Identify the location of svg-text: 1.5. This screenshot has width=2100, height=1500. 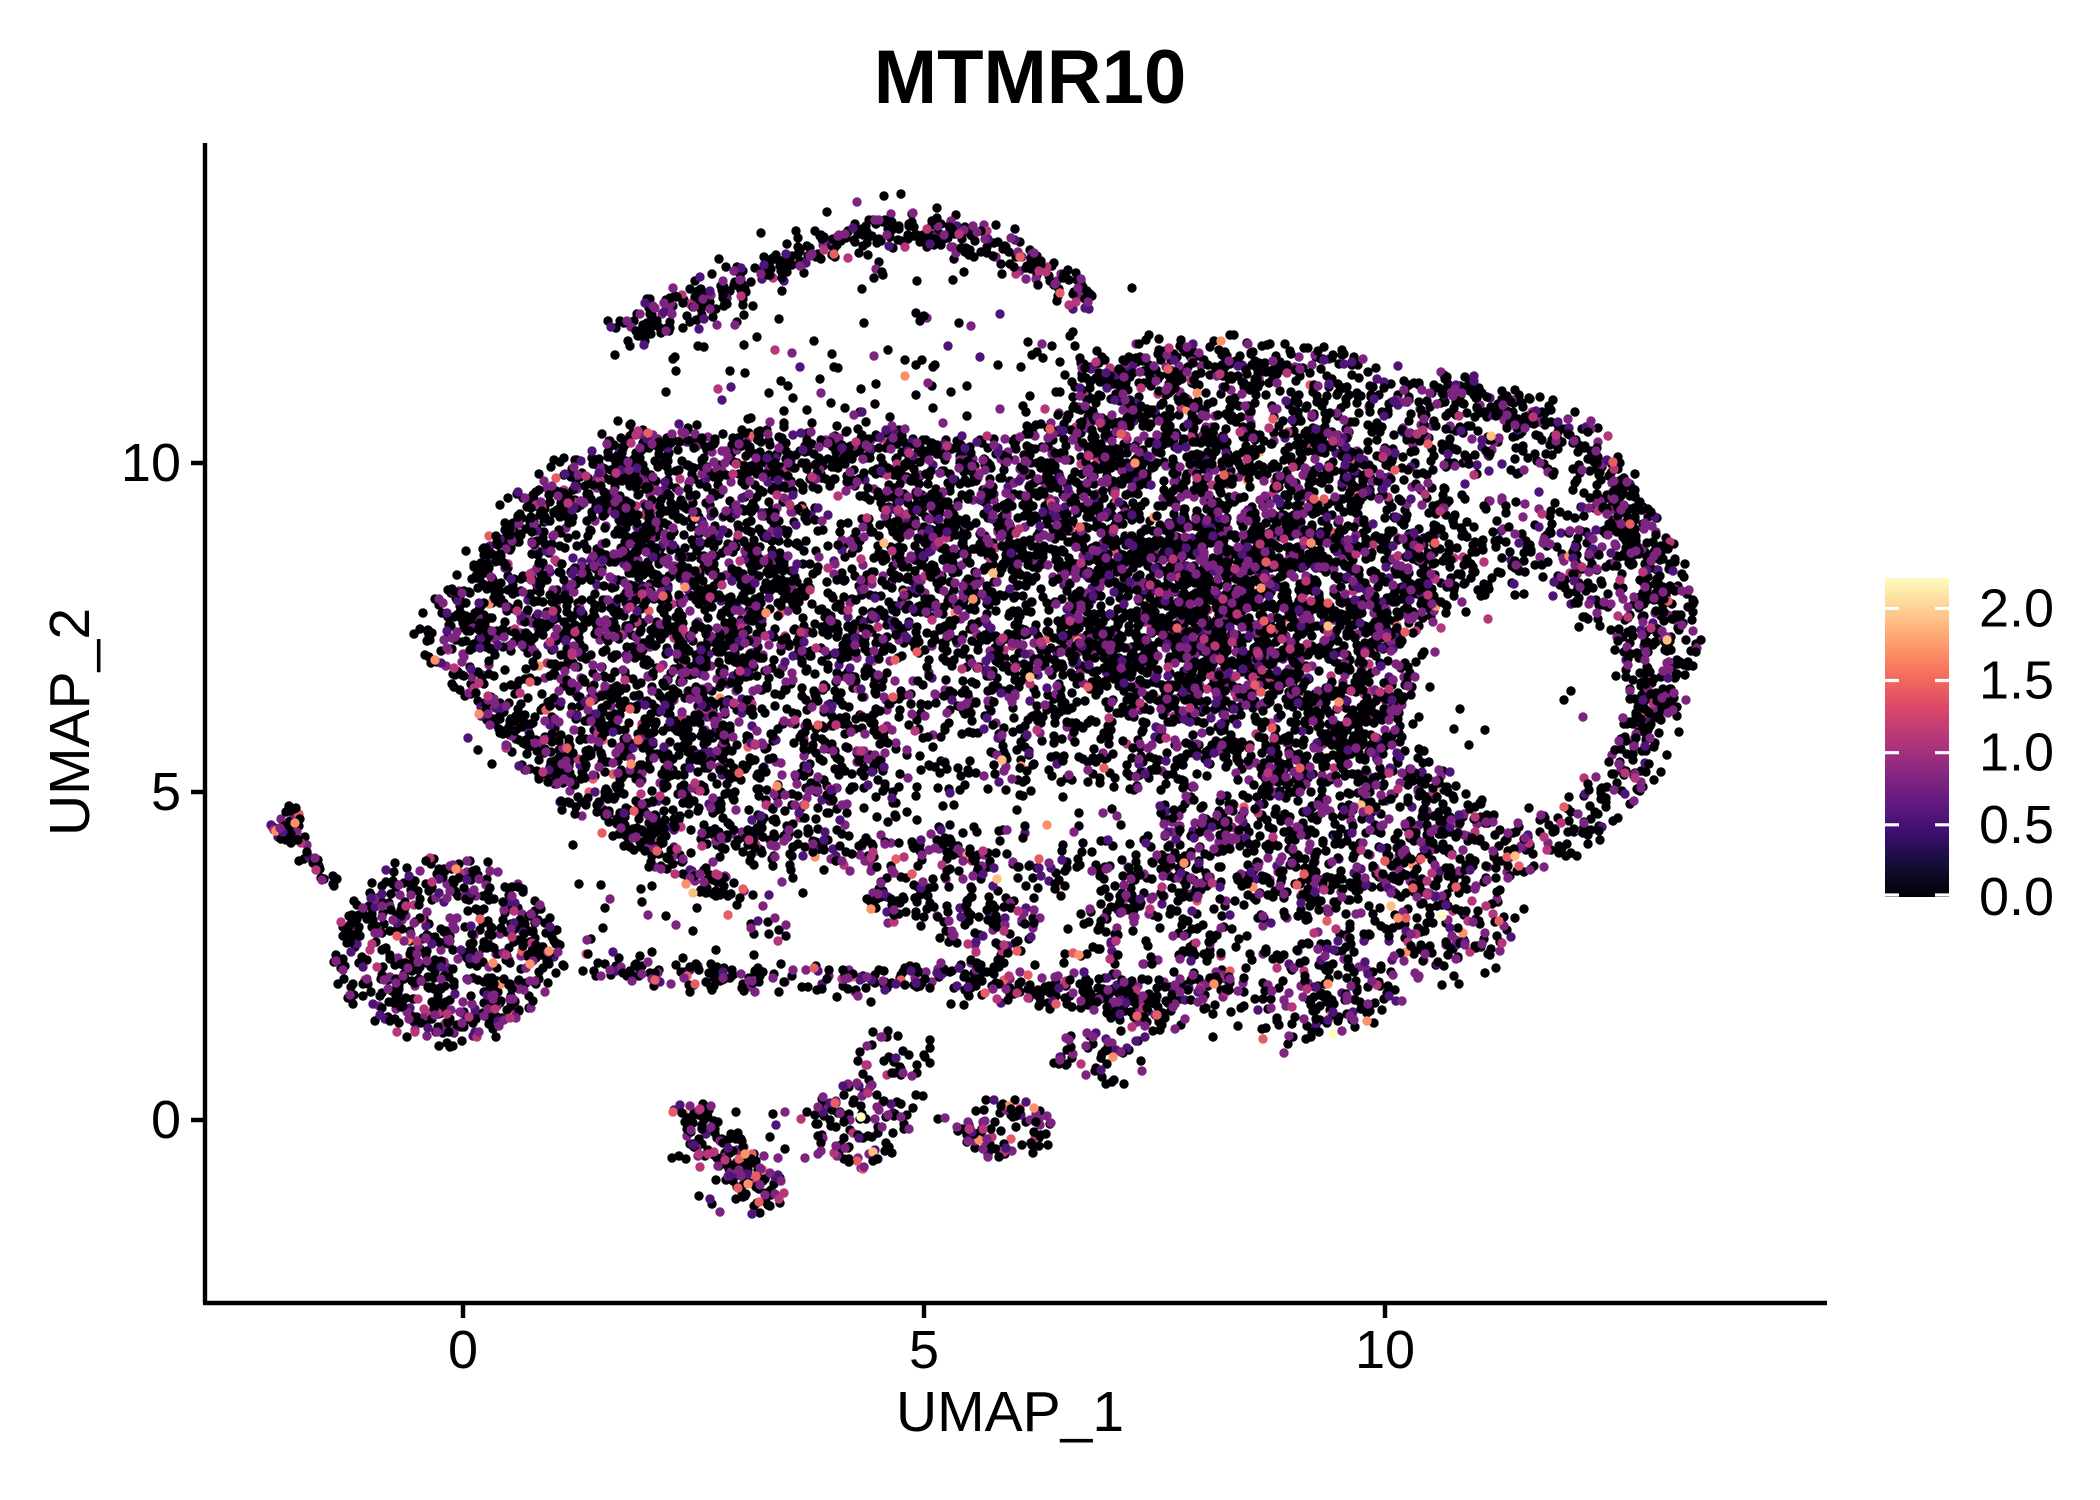
(2016, 681).